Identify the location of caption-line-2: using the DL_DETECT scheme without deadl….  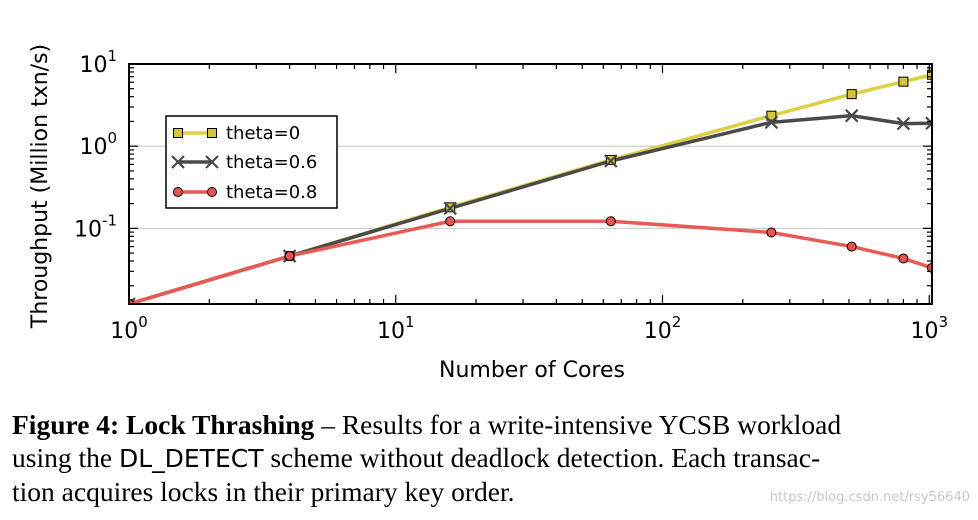
(492, 458).